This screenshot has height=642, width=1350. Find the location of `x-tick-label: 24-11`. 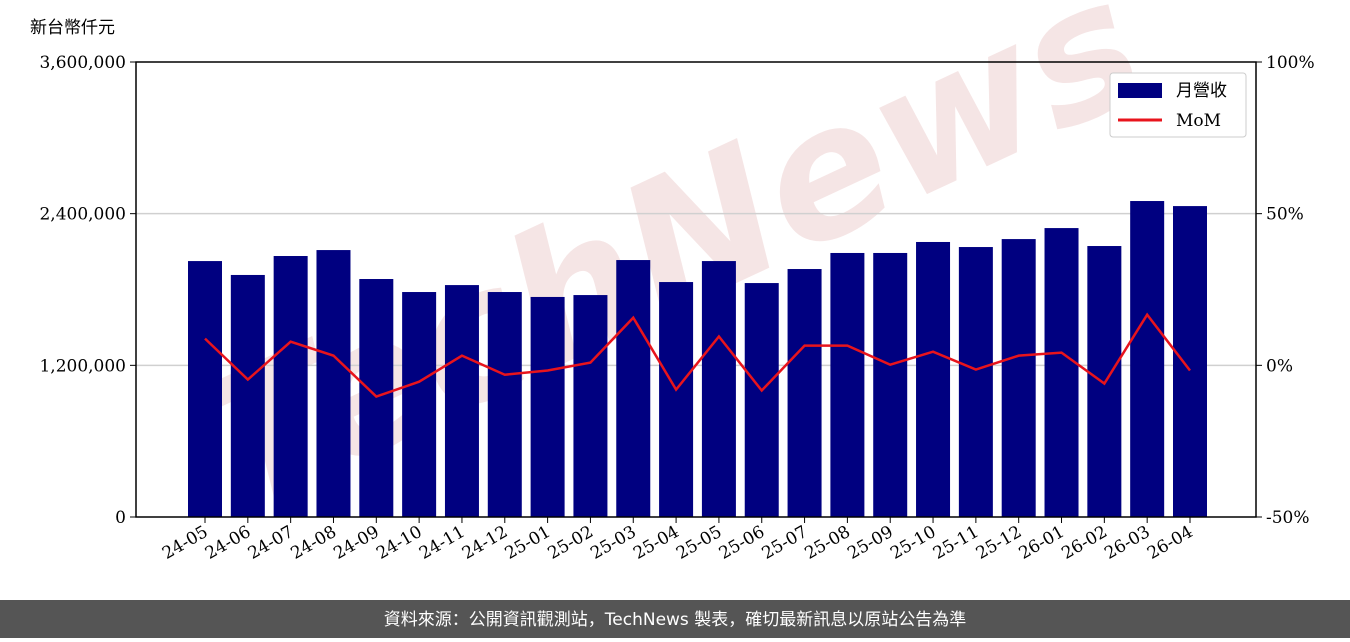

x-tick-label: 24-11 is located at coordinates (442, 543).